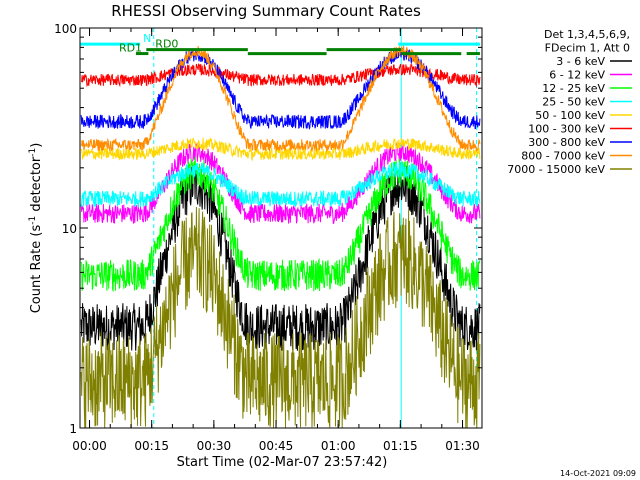 The width and height of the screenshot is (640, 480). I want to click on x-tick-label: 00:15, so click(151, 446).